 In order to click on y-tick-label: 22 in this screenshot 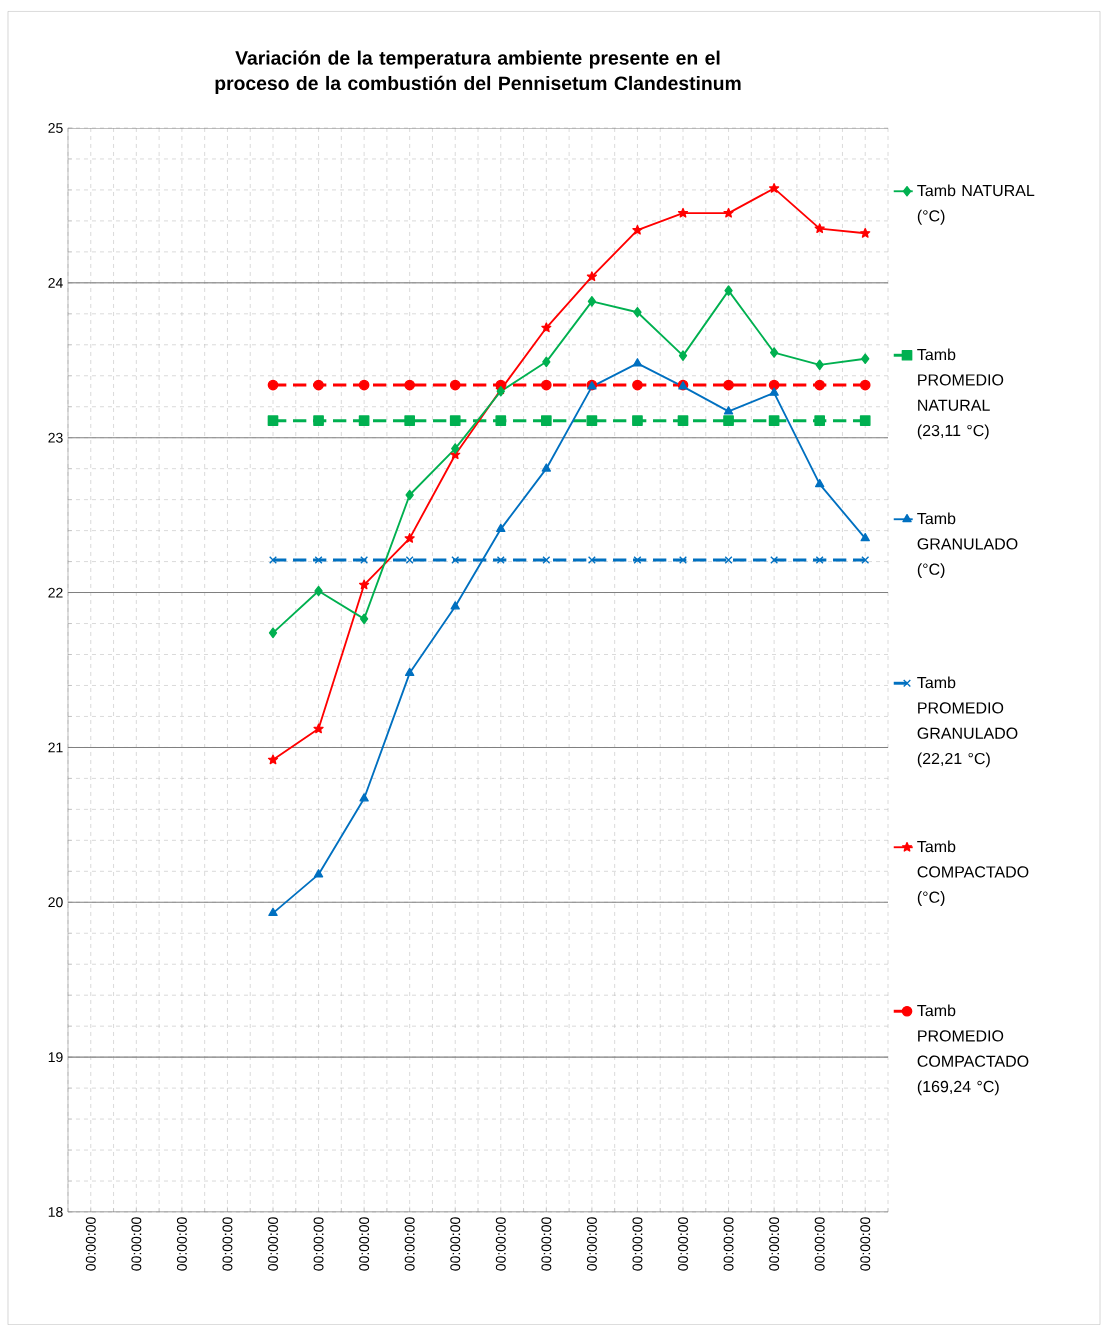, I will do `click(55, 592)`.